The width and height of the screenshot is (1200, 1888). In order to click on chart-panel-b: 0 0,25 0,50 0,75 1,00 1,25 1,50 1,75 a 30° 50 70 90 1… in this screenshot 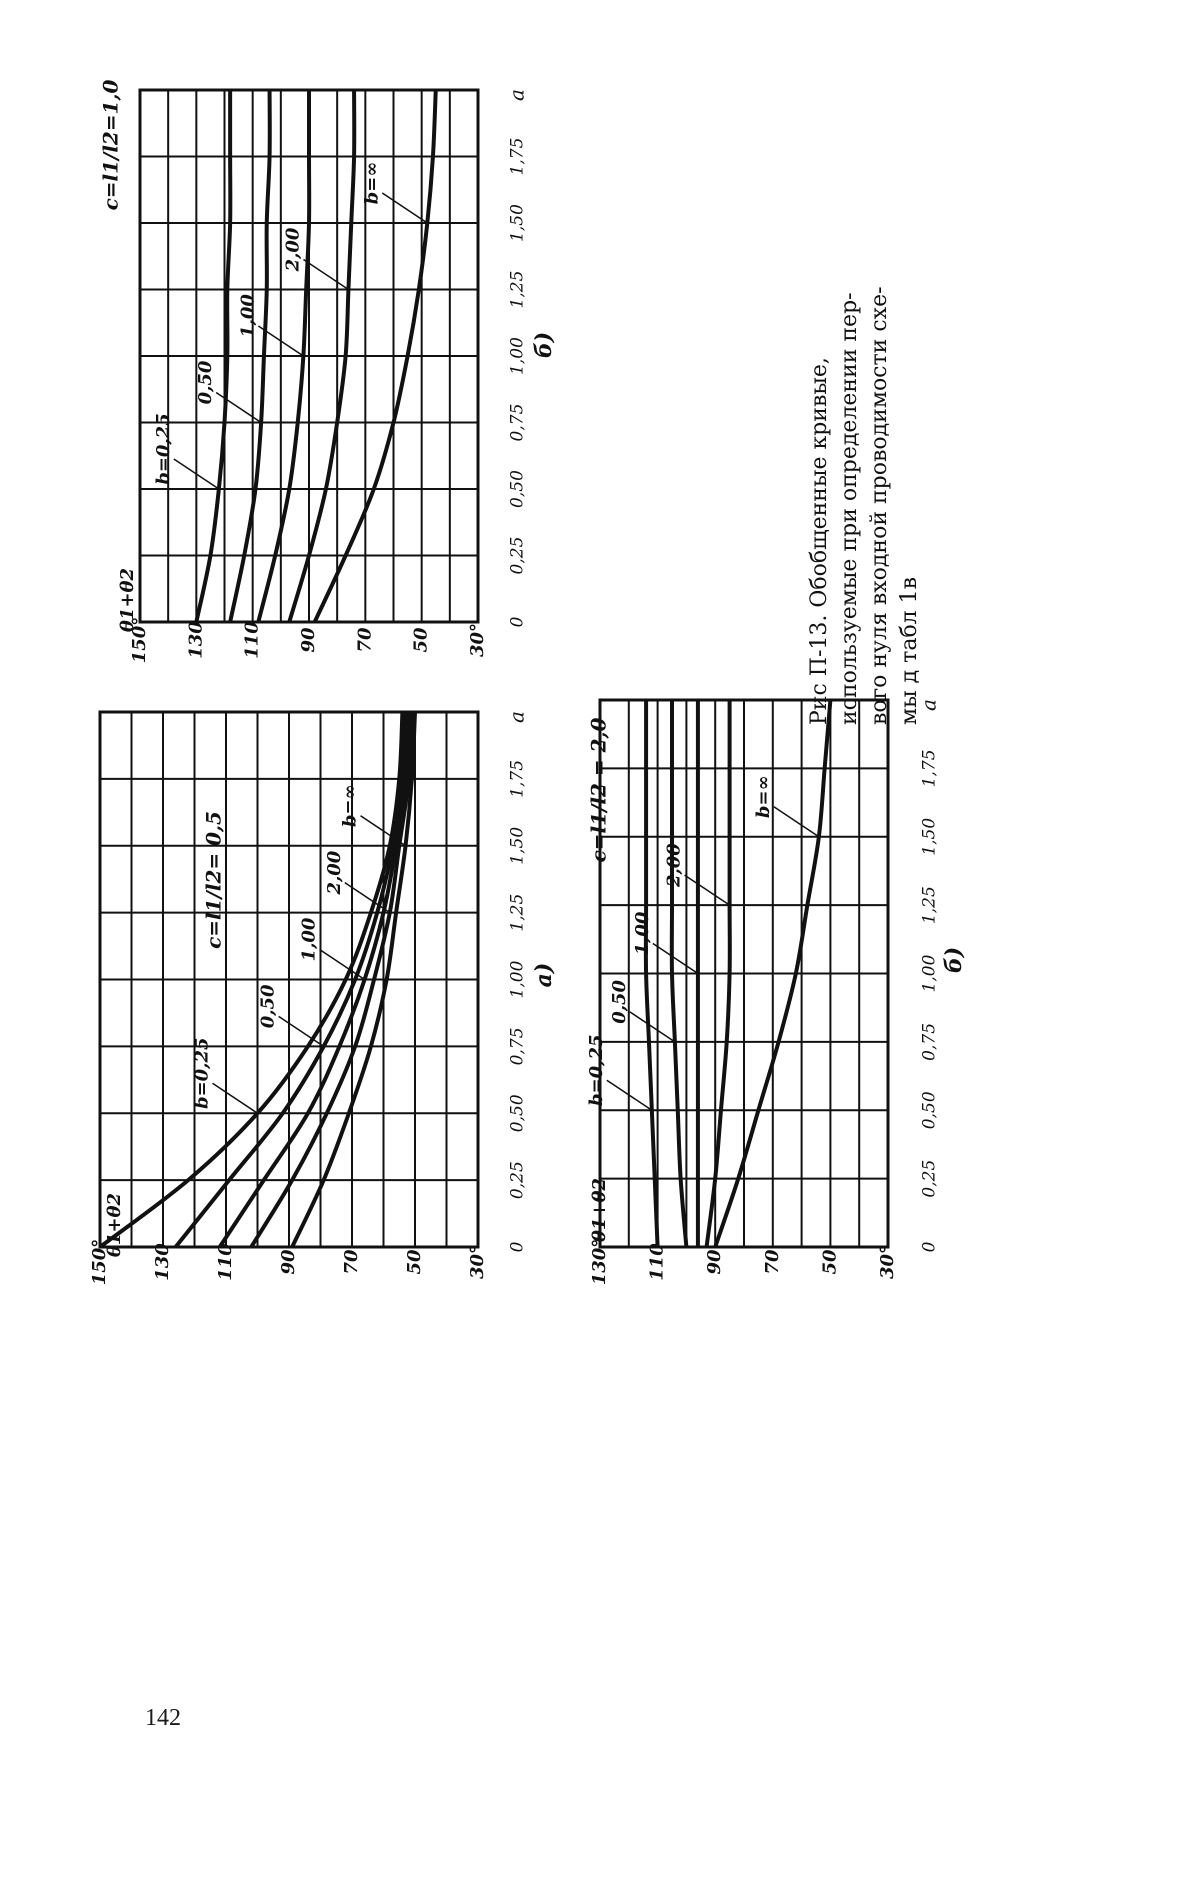, I will do `click(328, 372)`.